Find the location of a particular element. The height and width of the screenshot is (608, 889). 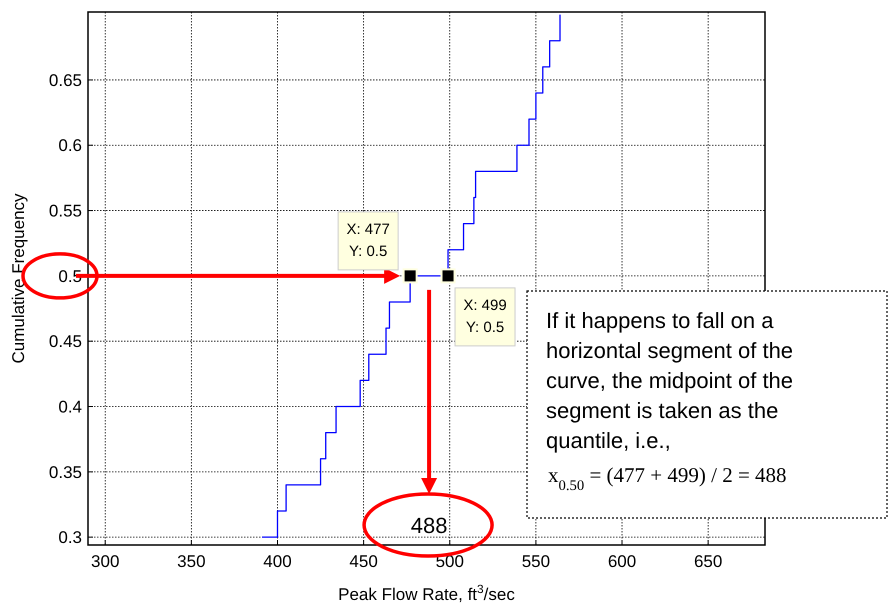

x-axis-title: Peak Flow Rate, ft$^{3}$/sec is located at coordinates (427, 593).